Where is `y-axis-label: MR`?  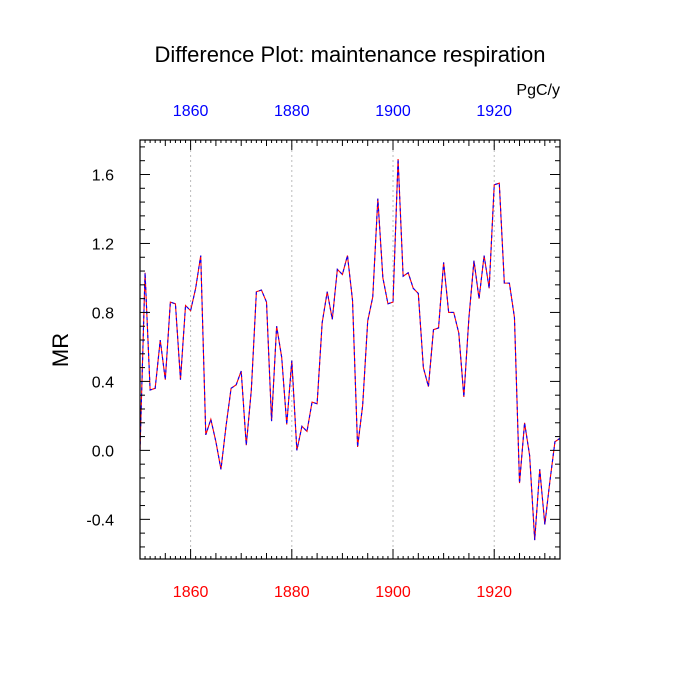 y-axis-label: MR is located at coordinates (60, 350).